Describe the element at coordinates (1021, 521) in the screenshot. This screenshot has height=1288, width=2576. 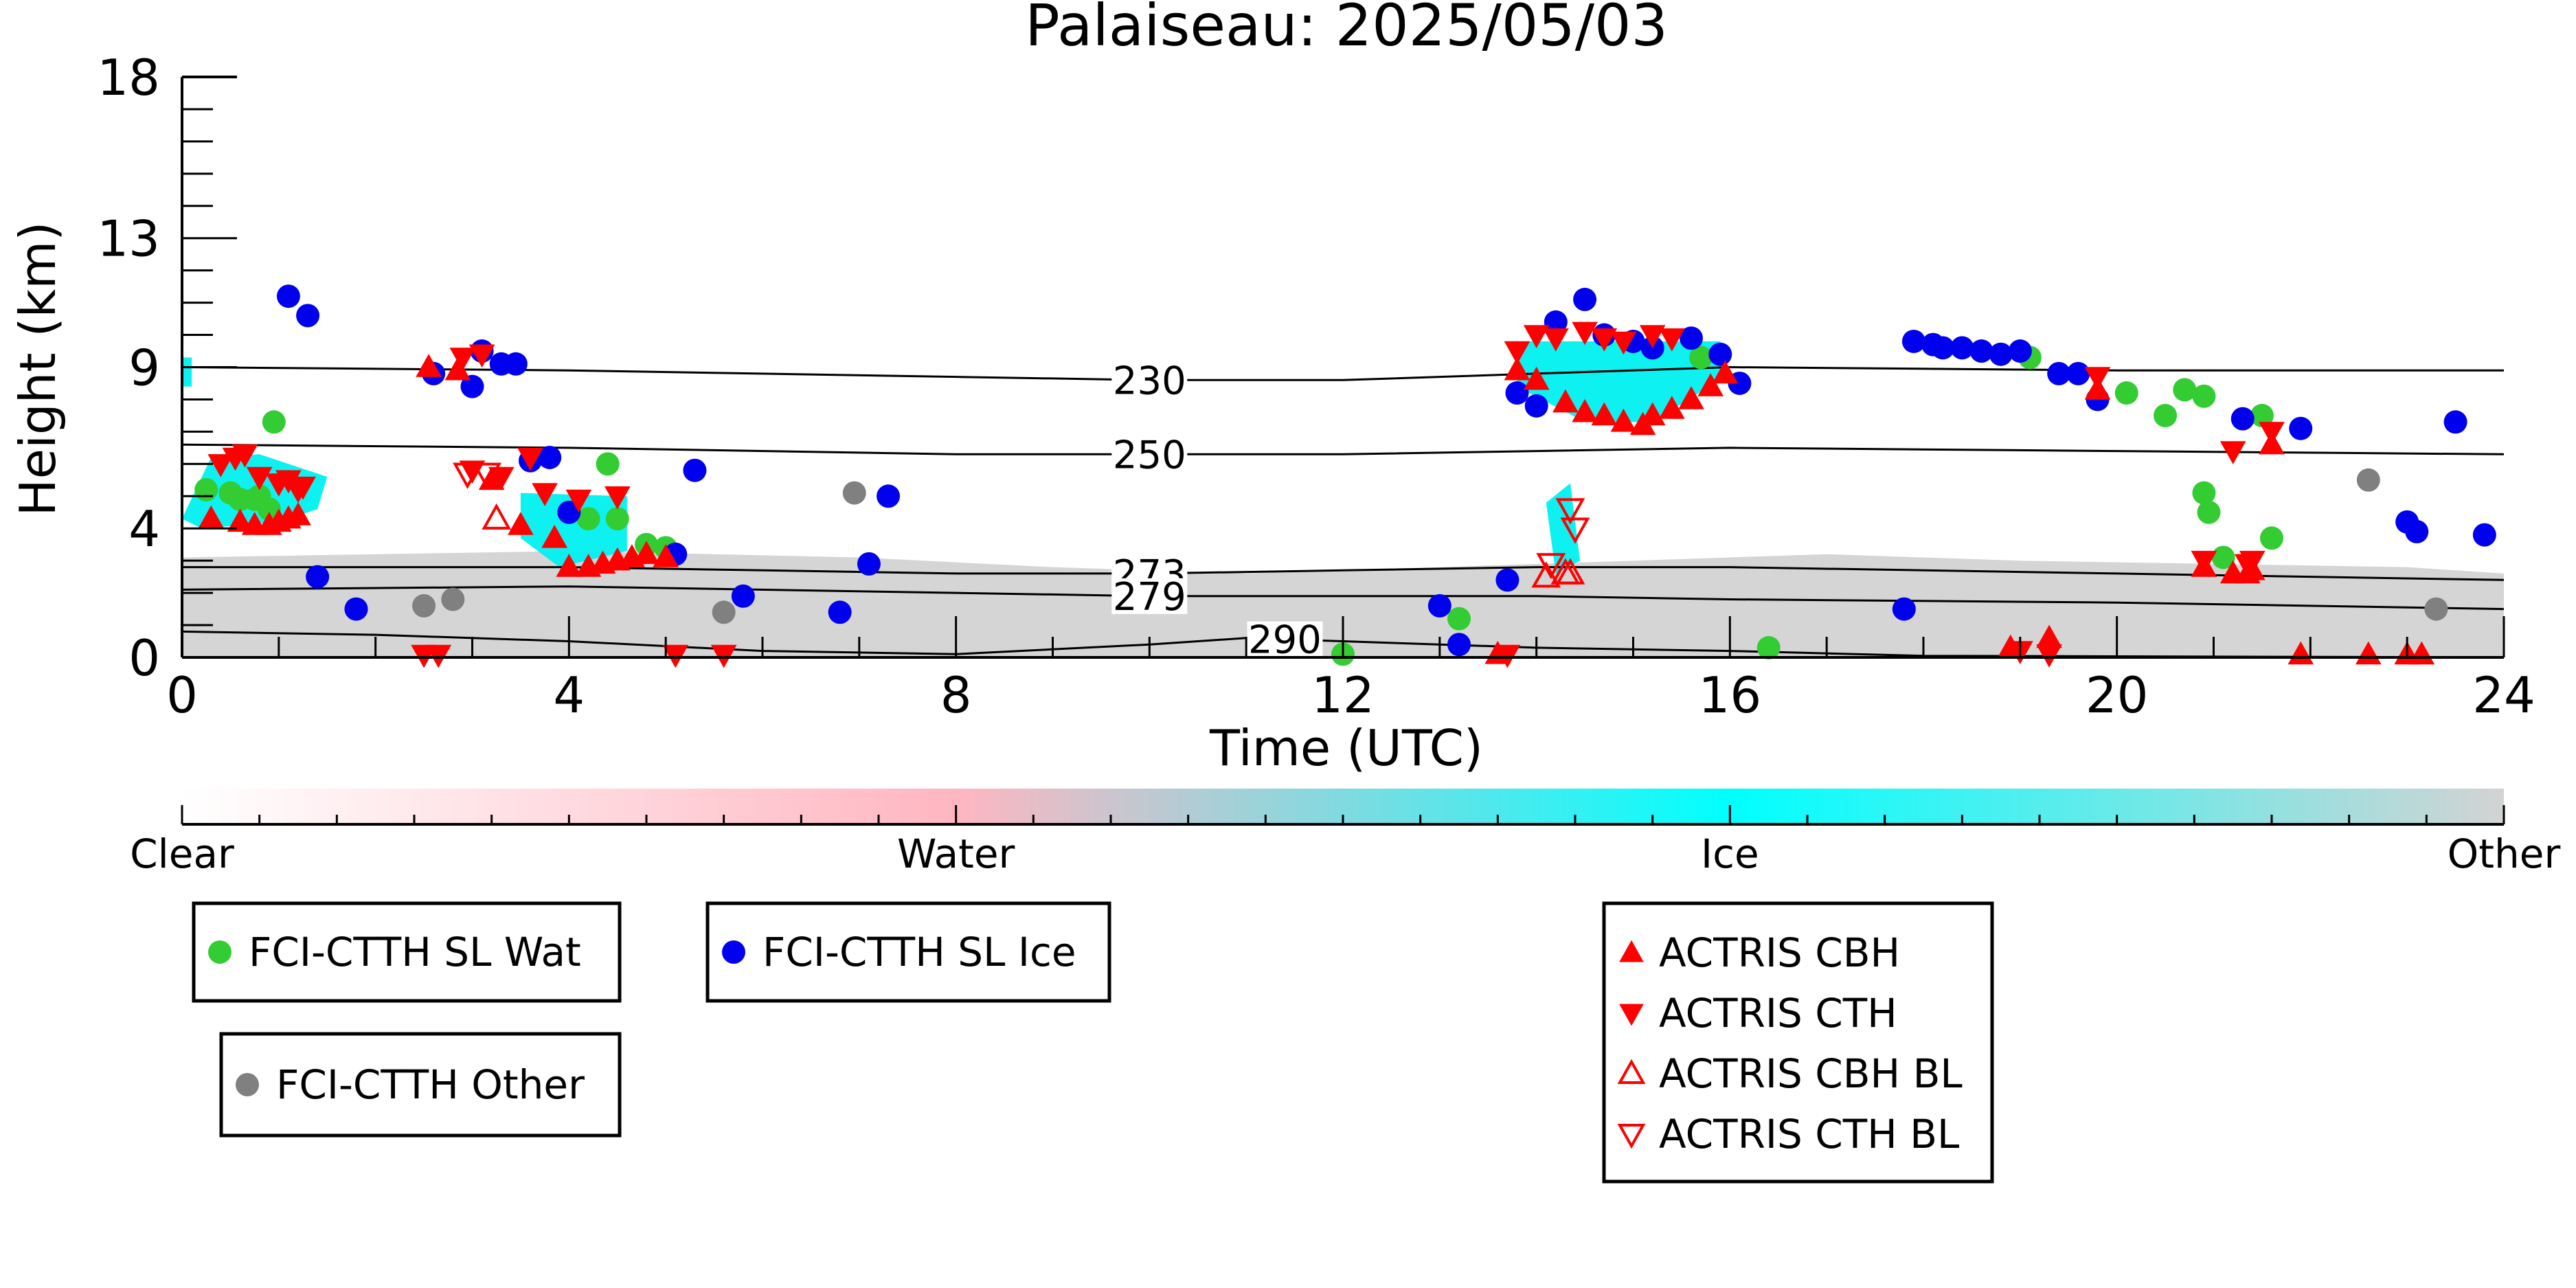
I see `series-actris-cth-bl` at that location.